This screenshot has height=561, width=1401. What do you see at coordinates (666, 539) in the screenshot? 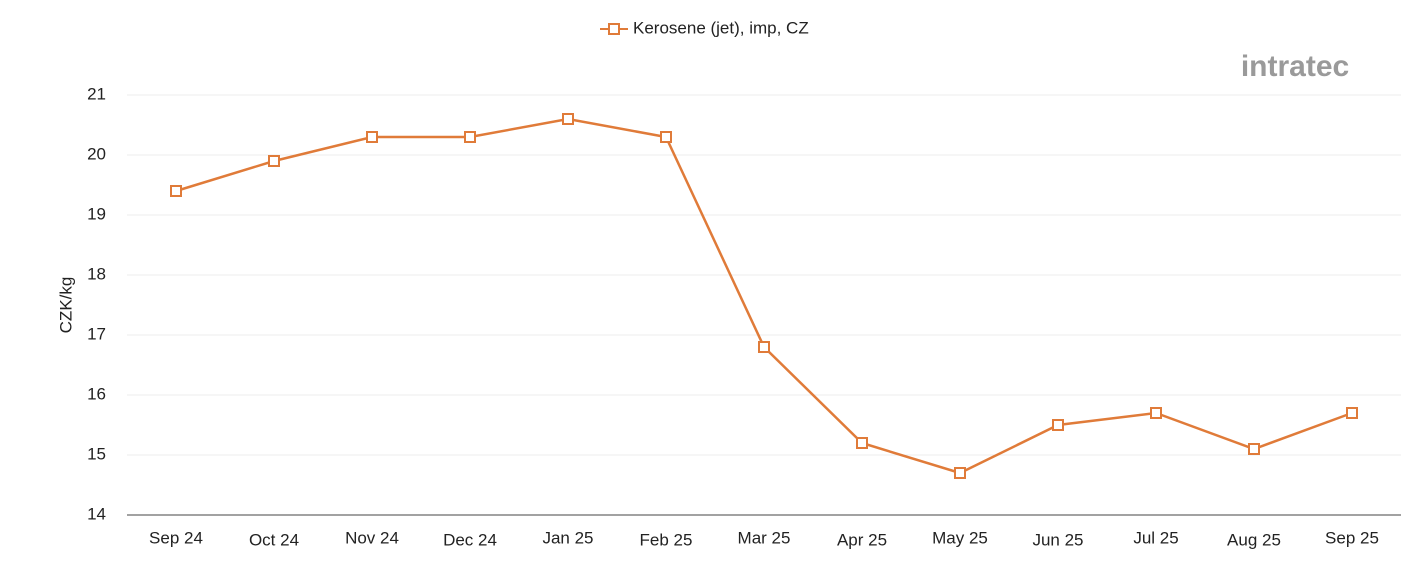
I see `x-tick-label: Feb 25` at bounding box center [666, 539].